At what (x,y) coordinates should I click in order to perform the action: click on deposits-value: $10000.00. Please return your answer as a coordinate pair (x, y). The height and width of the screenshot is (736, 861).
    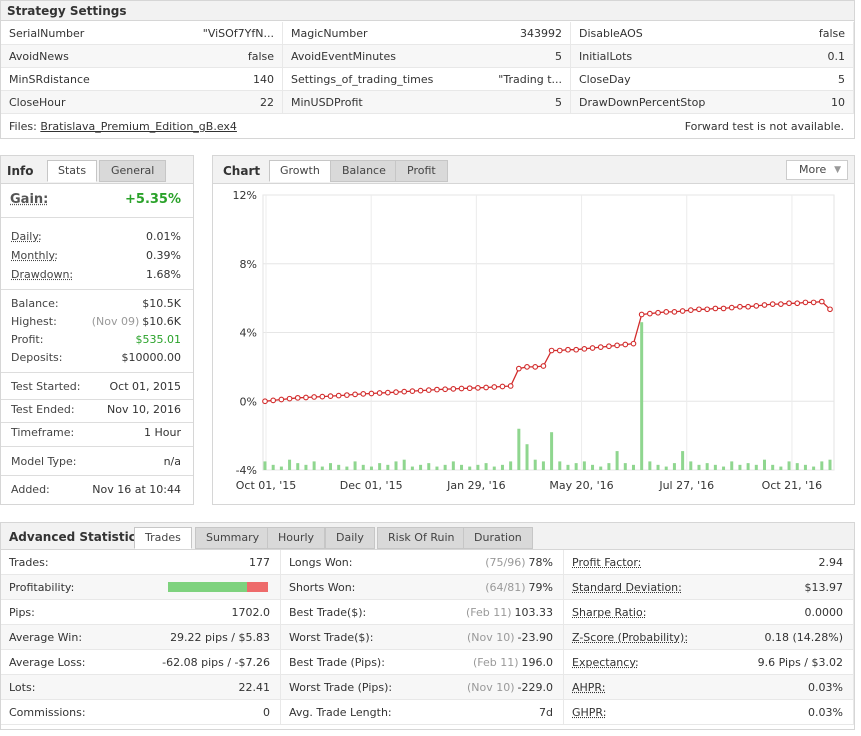
    Looking at the image, I should click on (151, 357).